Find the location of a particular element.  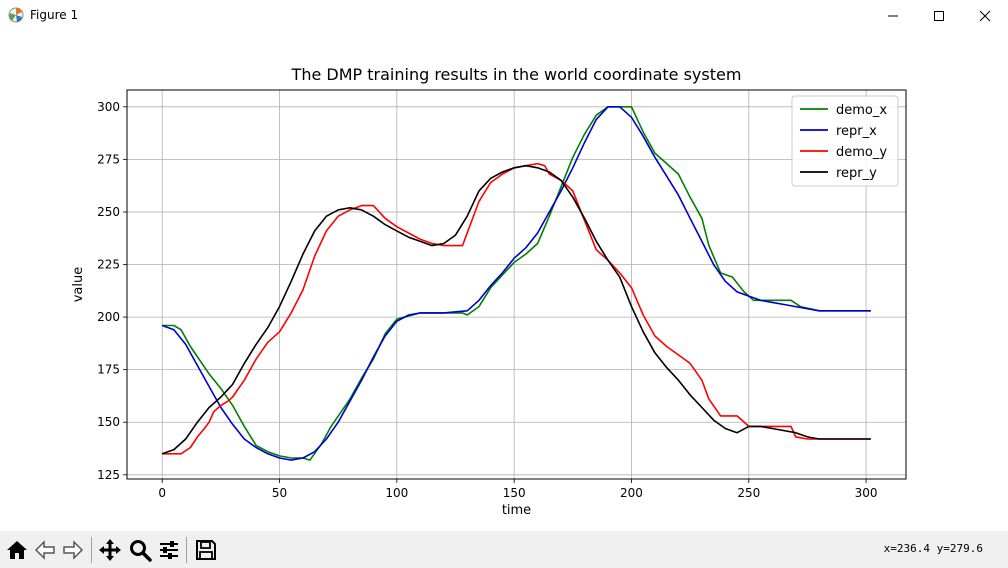

pan-button is located at coordinates (110, 550).